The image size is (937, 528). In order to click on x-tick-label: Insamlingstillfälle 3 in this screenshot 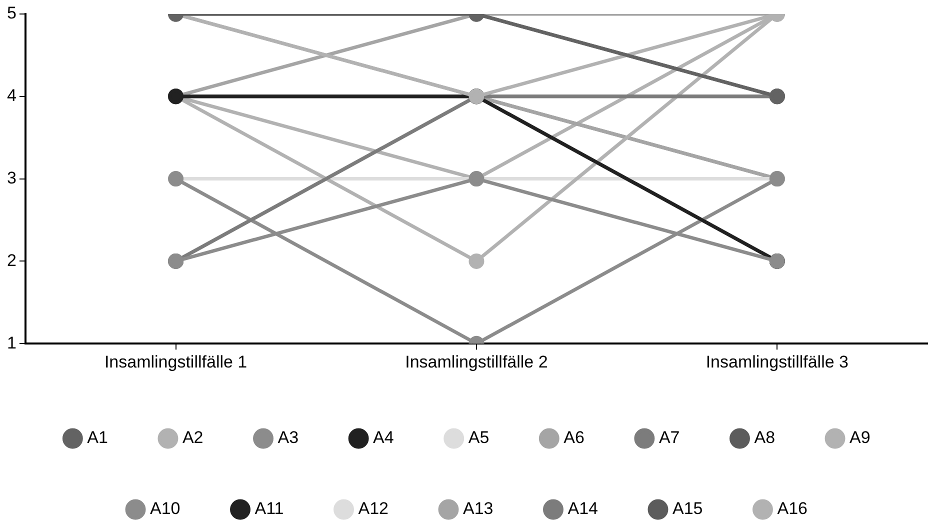, I will do `click(777, 362)`.